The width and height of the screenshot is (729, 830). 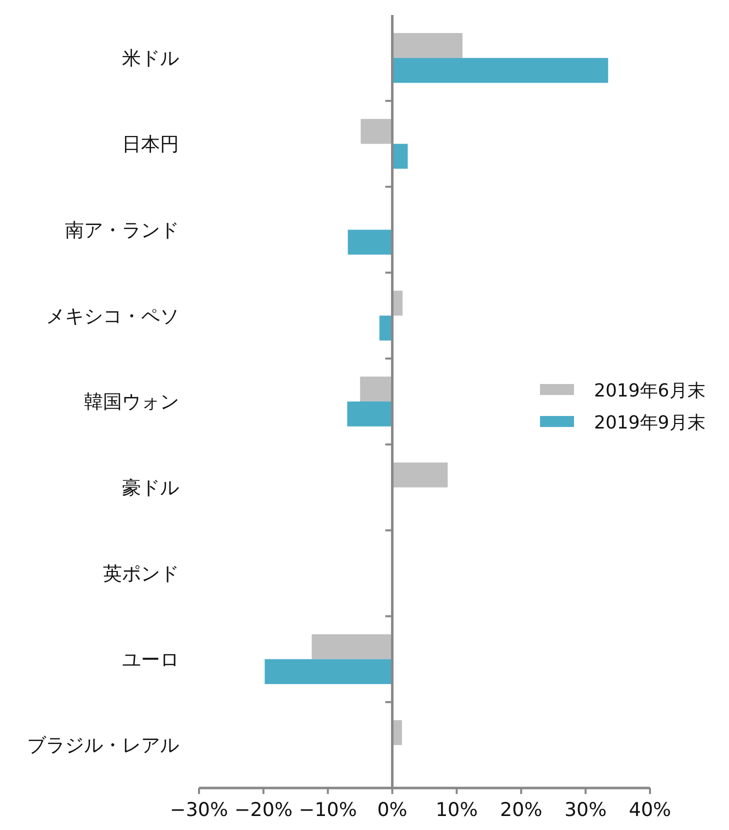 What do you see at coordinates (150, 144) in the screenshot?
I see `y-tick-label: 日本円` at bounding box center [150, 144].